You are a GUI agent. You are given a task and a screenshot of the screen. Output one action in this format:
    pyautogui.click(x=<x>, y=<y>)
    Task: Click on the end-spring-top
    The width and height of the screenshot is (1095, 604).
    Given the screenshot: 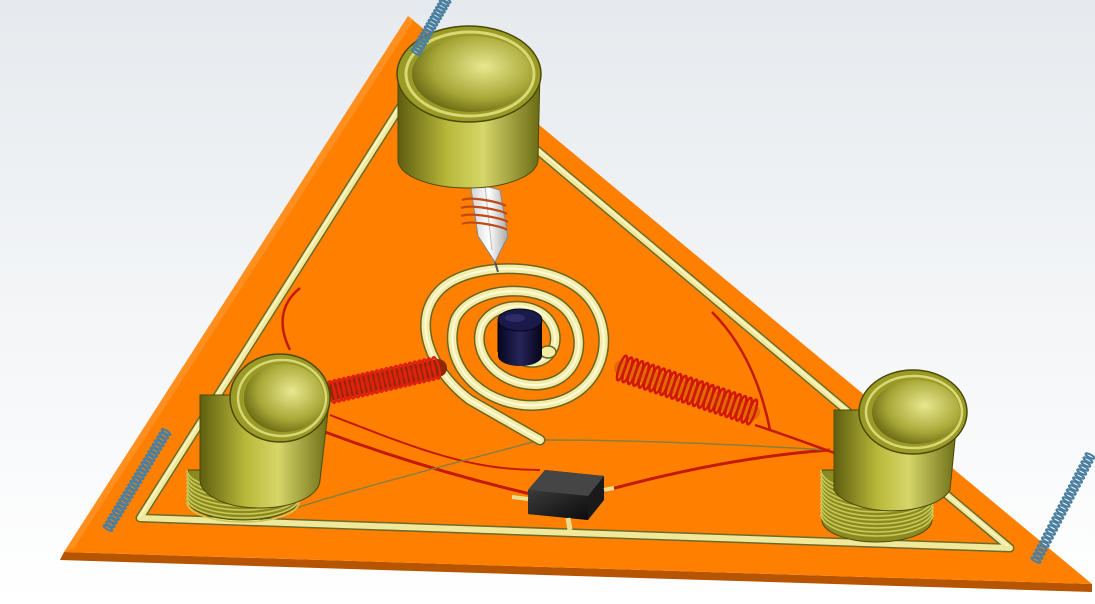 What is the action you would take?
    pyautogui.click(x=431, y=28)
    